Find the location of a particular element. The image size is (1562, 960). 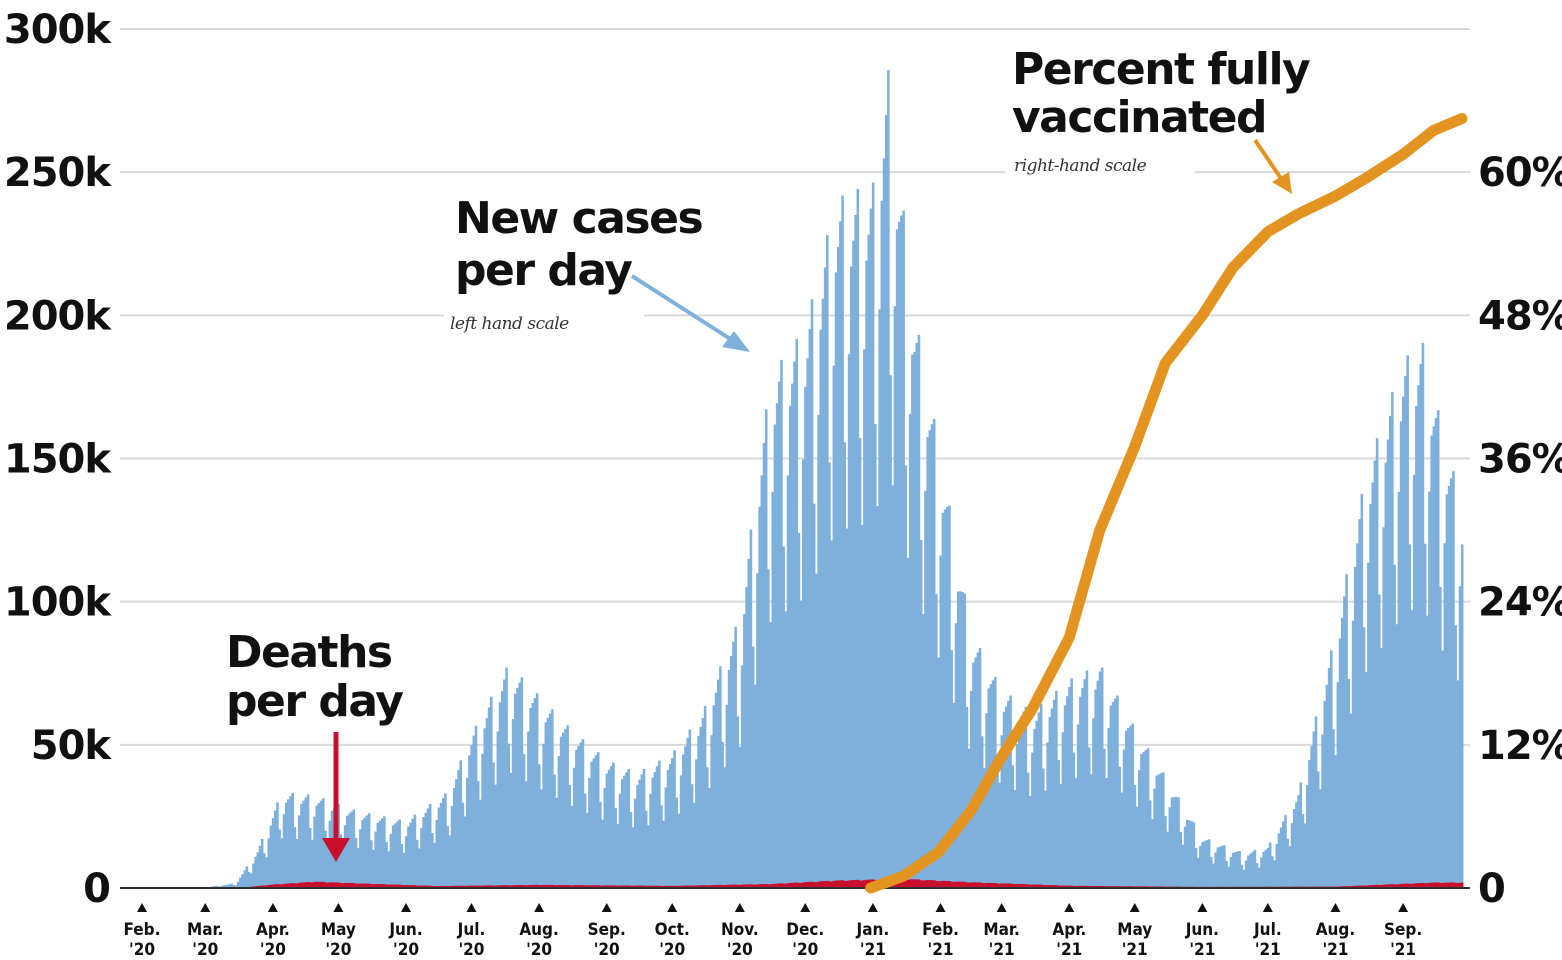

left-axis-ticks: 0 50k 100k 150k 200k 250k 300k is located at coordinates (59, 459).